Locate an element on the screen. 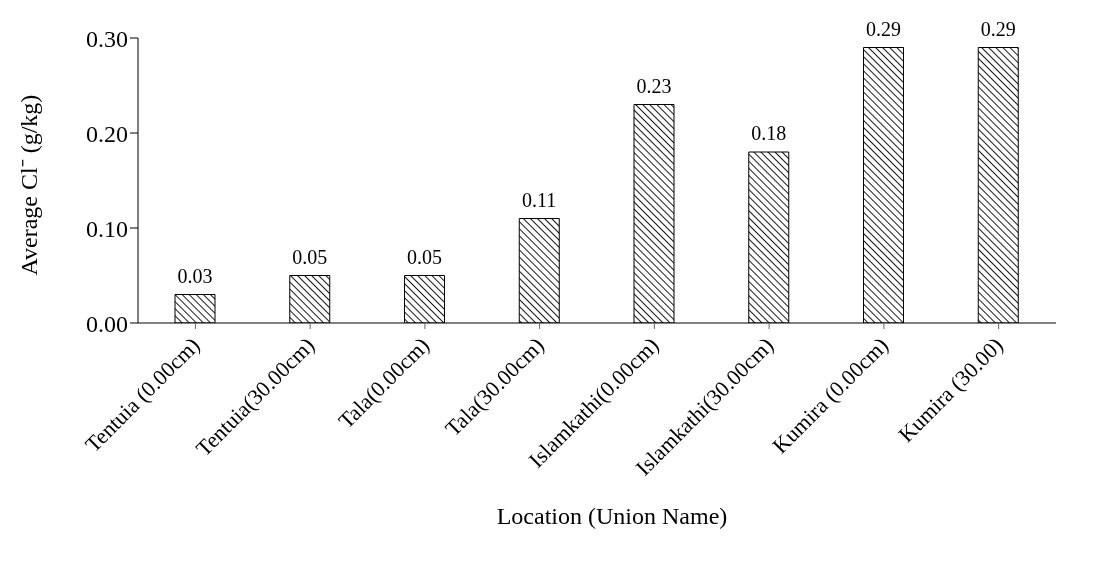 The height and width of the screenshot is (566, 1094). y-tick-label: 0.10 is located at coordinates (107, 228).